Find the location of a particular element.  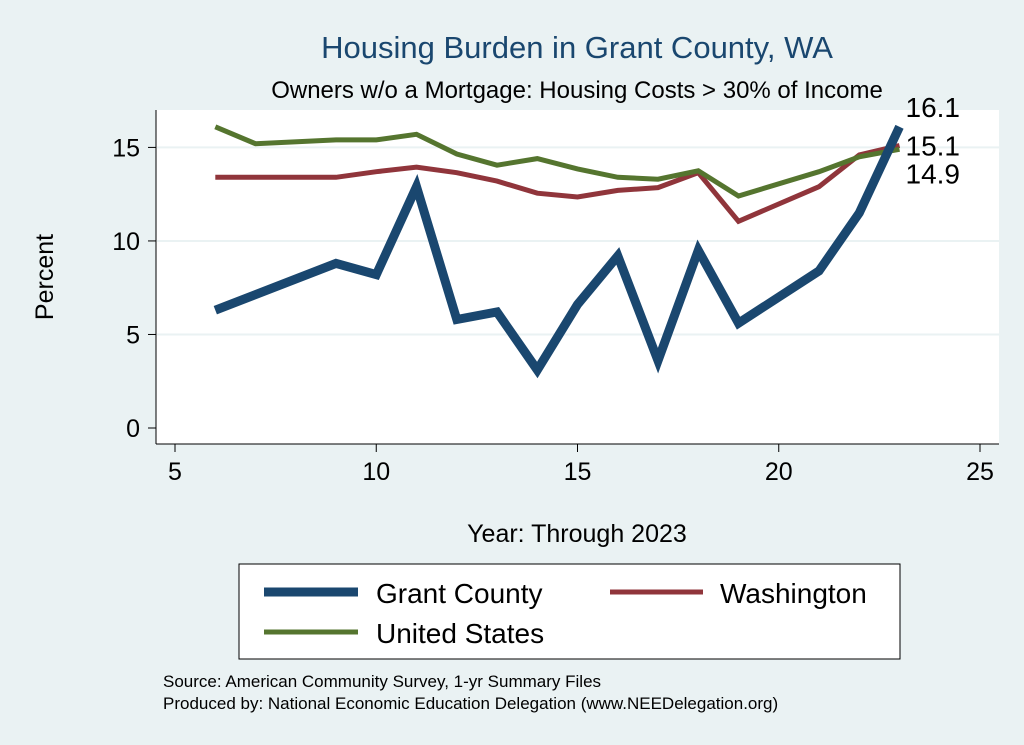

x-tick-label: 10 is located at coordinates (376, 472).